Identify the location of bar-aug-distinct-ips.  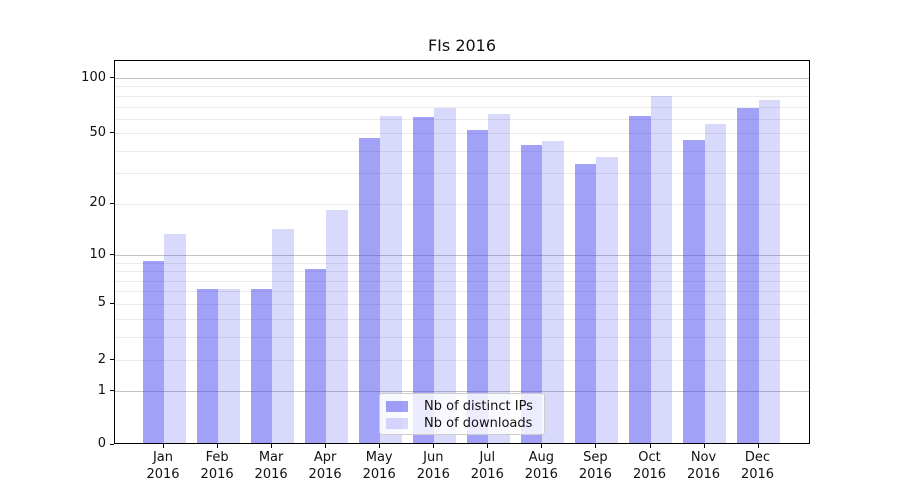
(531, 293).